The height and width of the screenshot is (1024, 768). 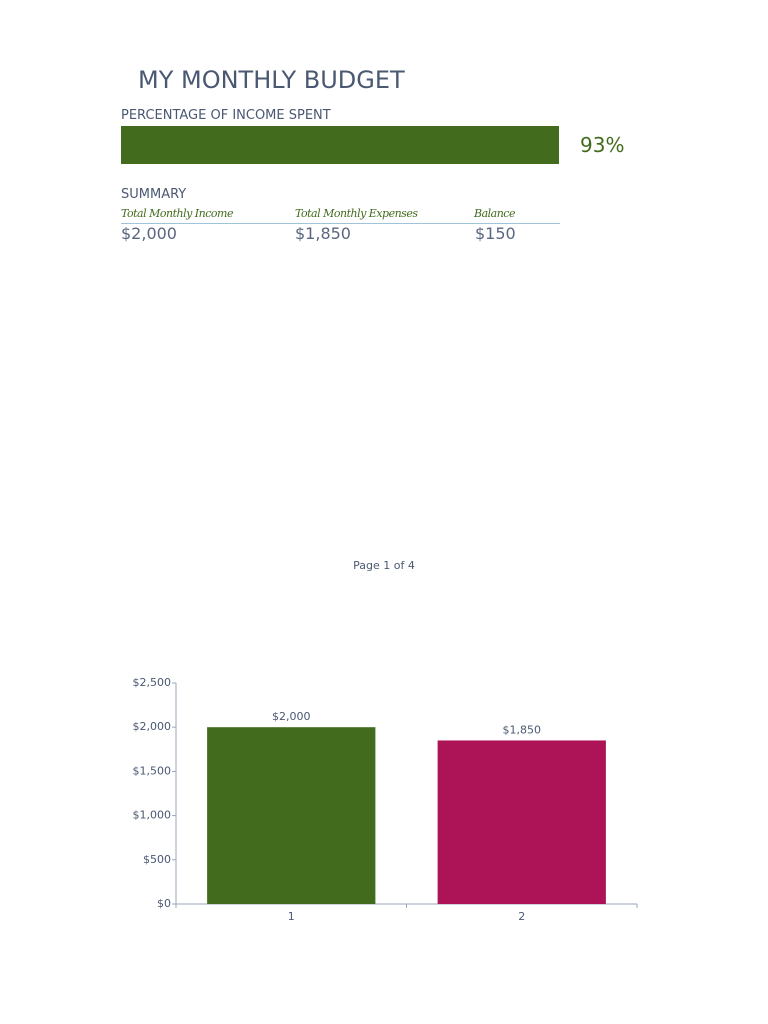 I want to click on y-tick-label: $2,500, so click(x=152, y=682).